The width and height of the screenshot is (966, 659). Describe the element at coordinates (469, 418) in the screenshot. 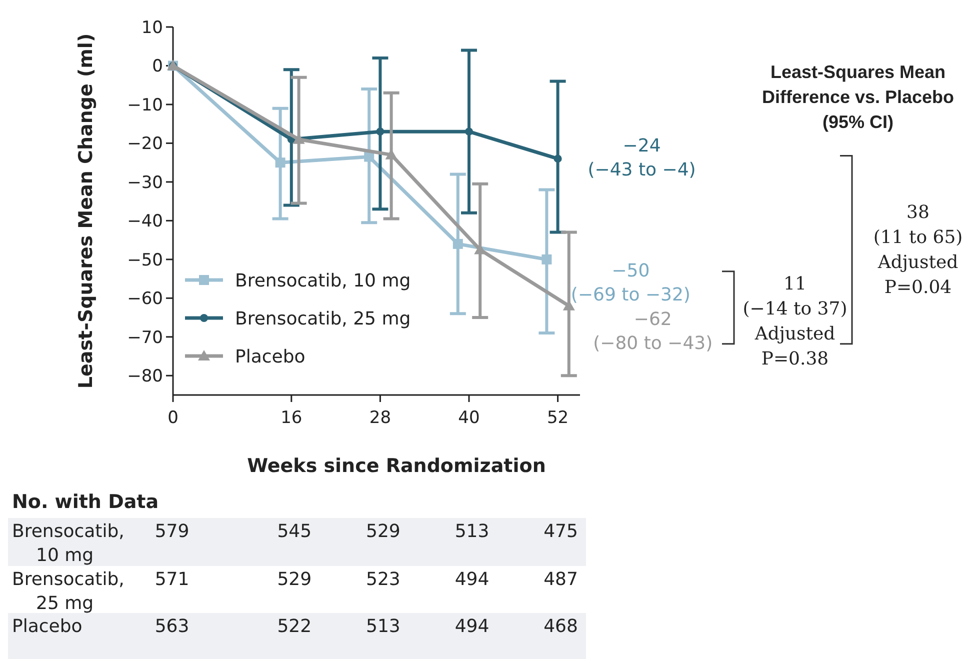

I see `x-tick-label: 40` at that location.